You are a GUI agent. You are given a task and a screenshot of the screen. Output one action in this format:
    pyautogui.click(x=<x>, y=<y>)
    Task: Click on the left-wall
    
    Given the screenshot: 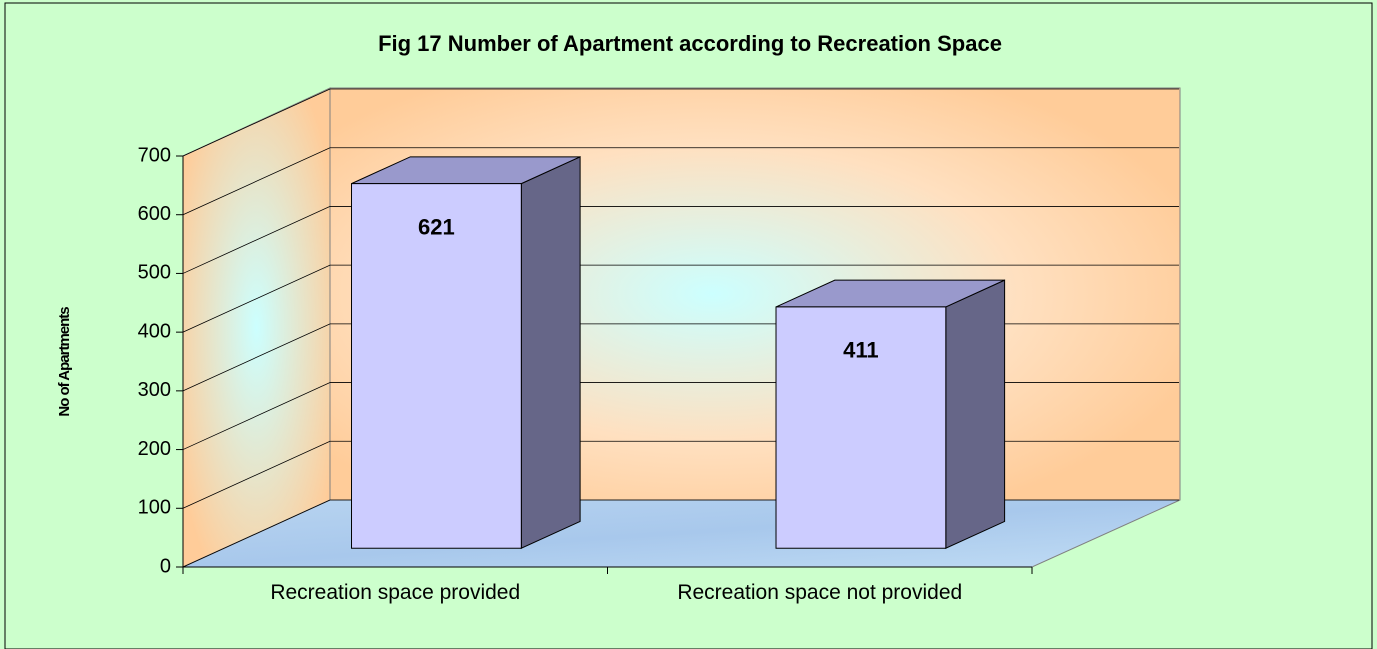 What is the action you would take?
    pyautogui.click(x=256, y=327)
    